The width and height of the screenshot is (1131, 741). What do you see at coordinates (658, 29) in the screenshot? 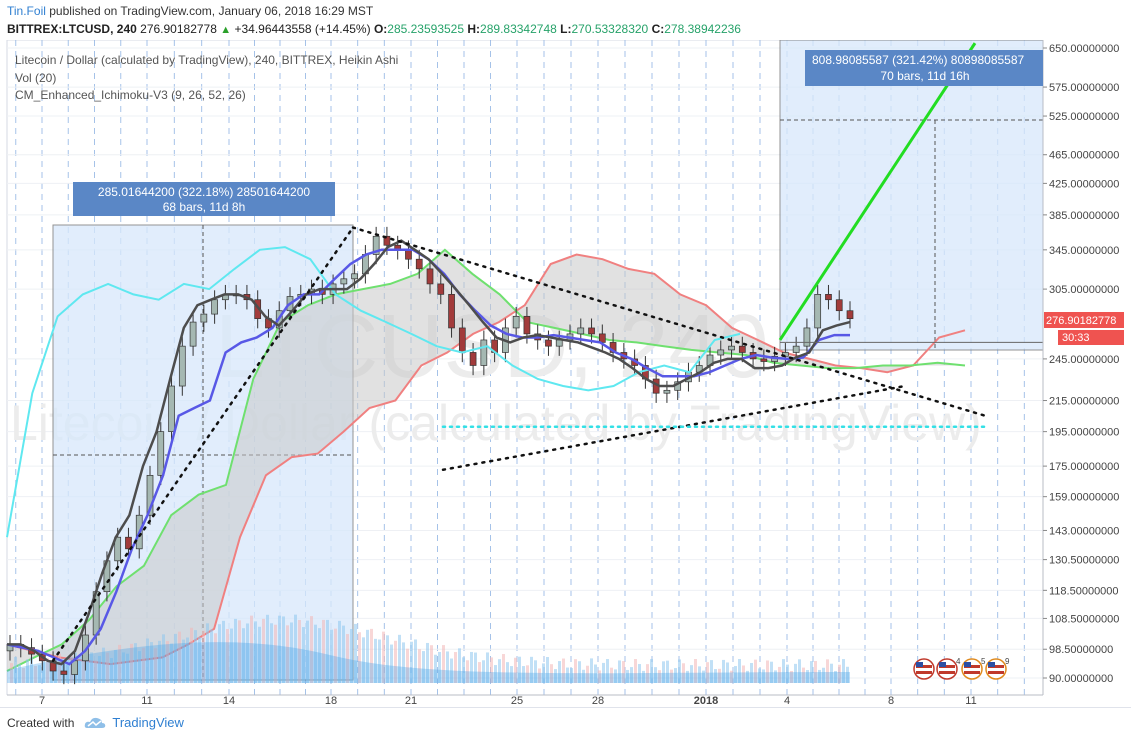
I see `close-label: C:` at bounding box center [658, 29].